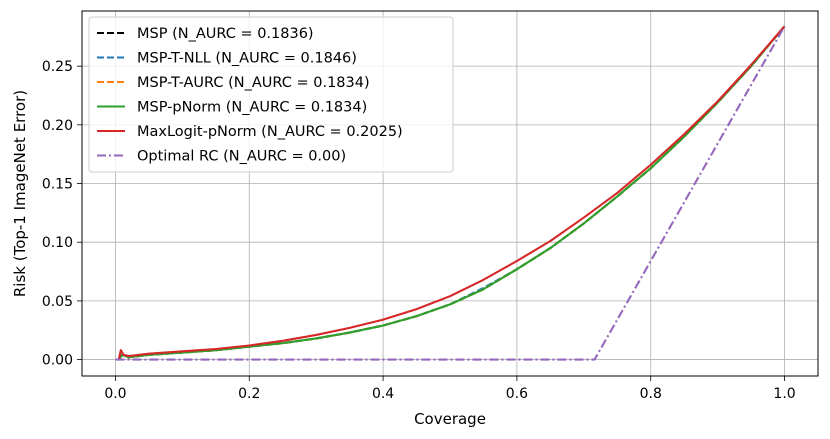 This screenshot has width=830, height=439. What do you see at coordinates (784, 394) in the screenshot?
I see `x-tick-label: 1.0` at bounding box center [784, 394].